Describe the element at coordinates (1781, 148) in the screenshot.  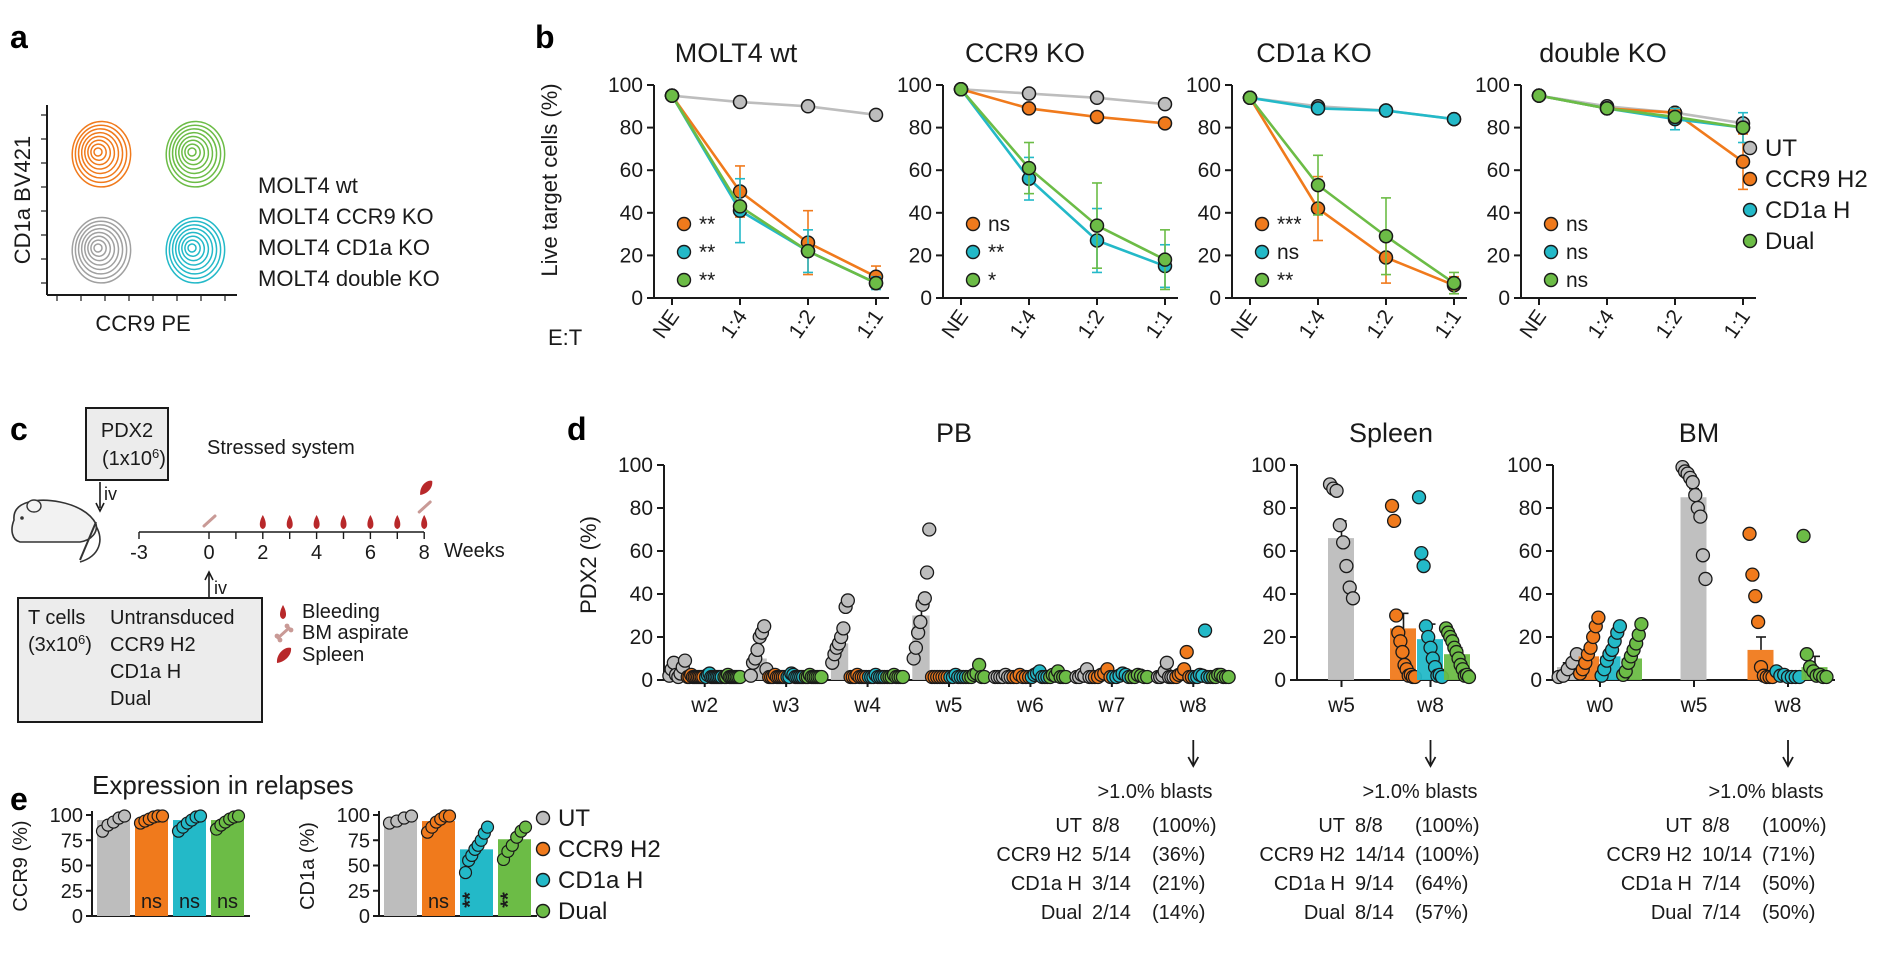
I see `legend-label-ut: UT` at that location.